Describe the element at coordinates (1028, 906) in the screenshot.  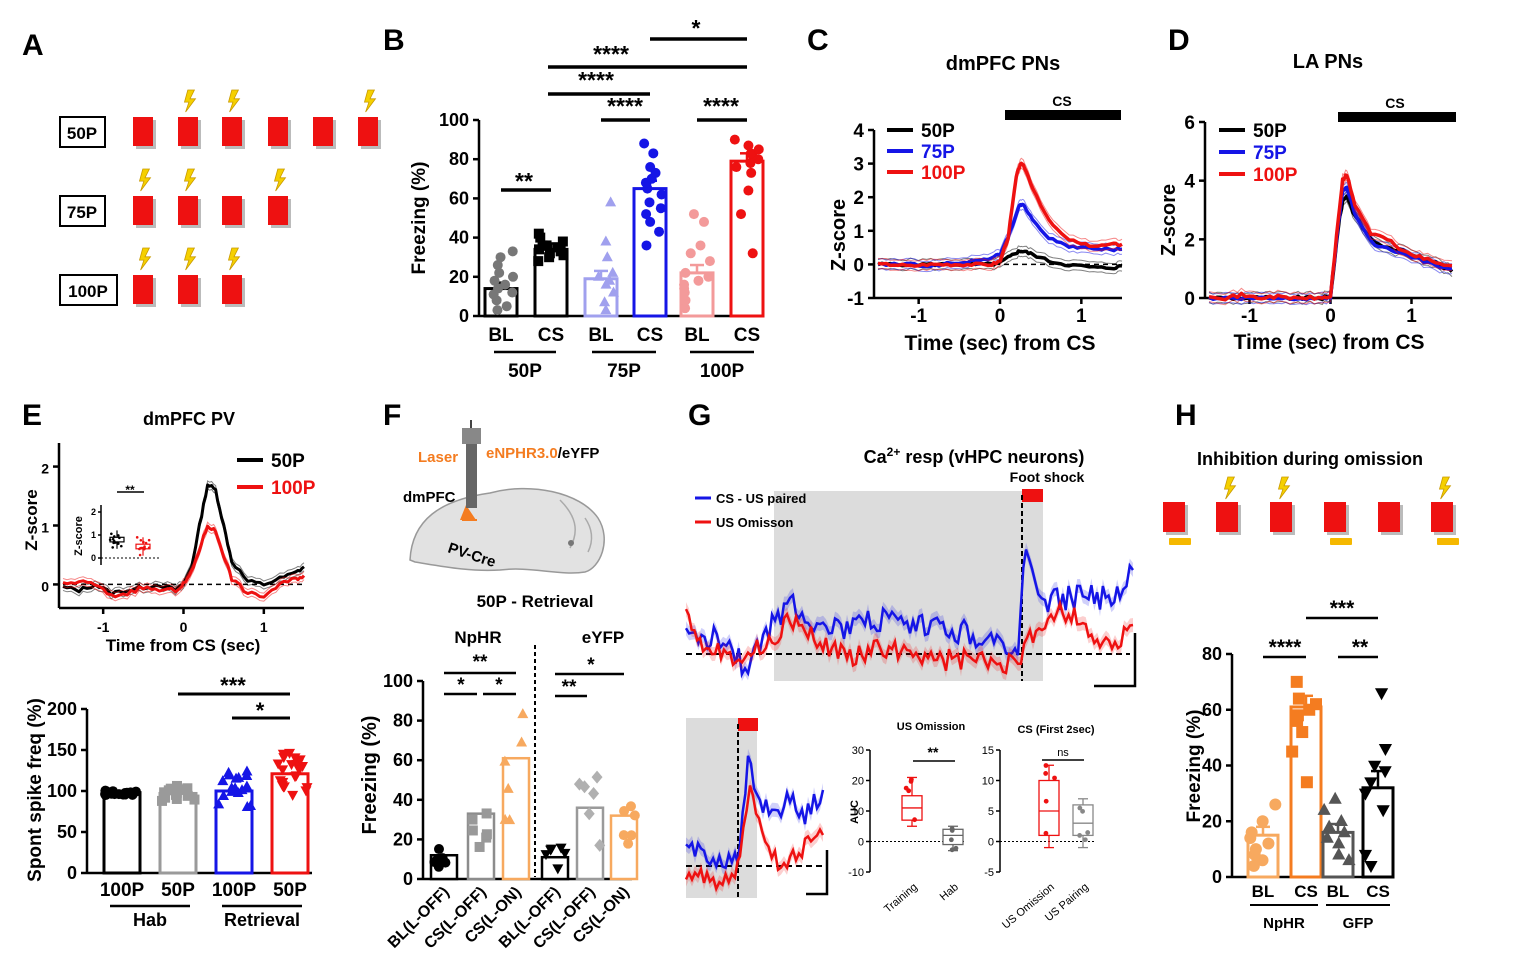
I see `g-box2-x-tick-label: US Omission` at that location.